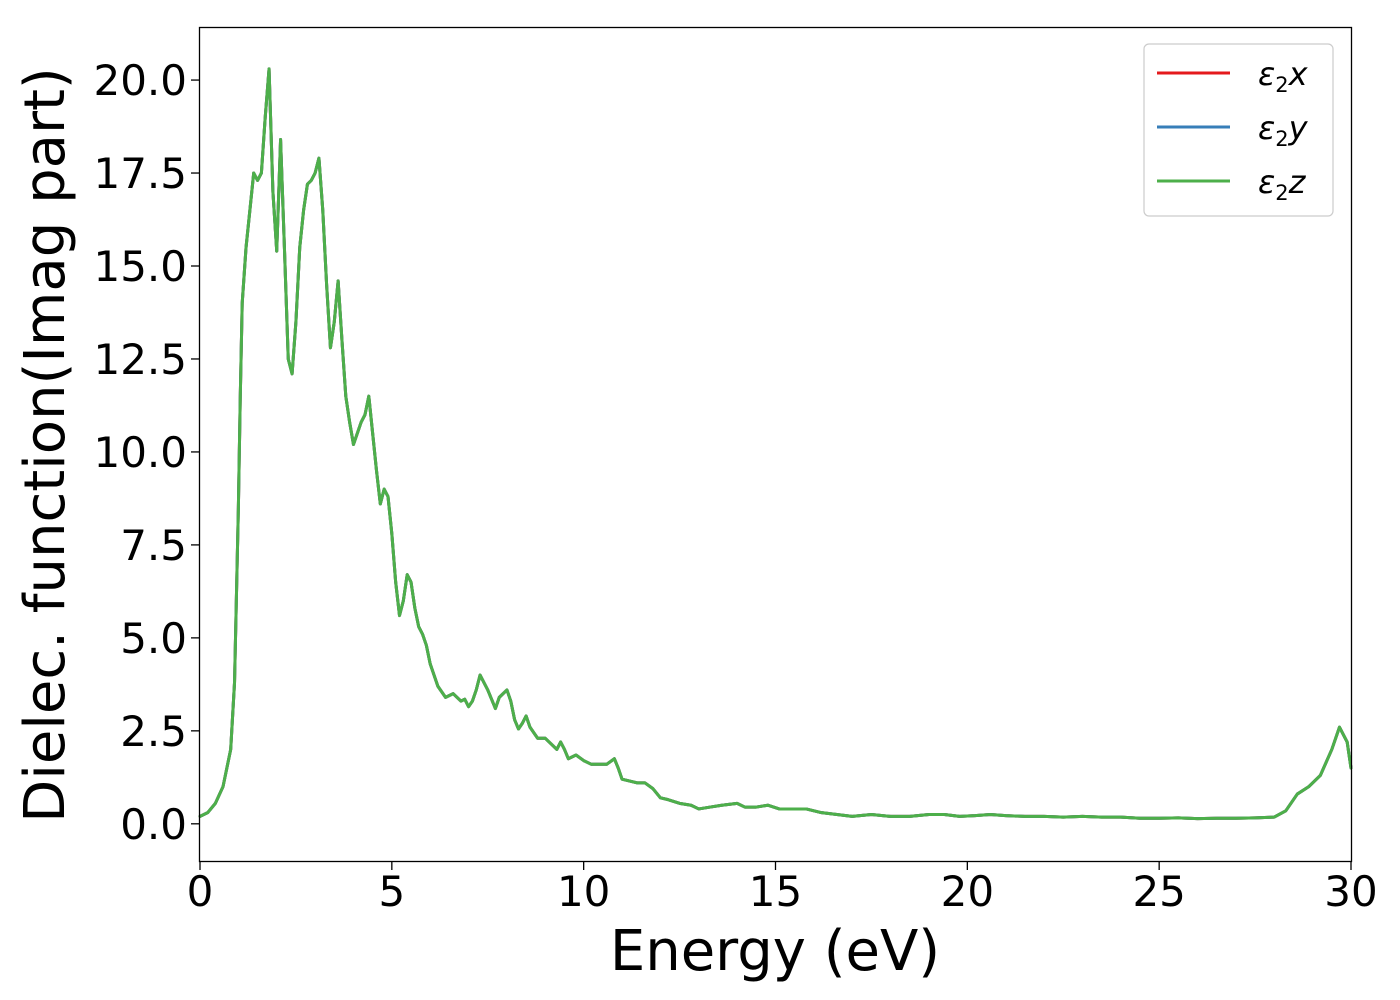  Describe the element at coordinates (775, 951) in the screenshot. I see `x-axis-label: Energy (eV)` at that location.